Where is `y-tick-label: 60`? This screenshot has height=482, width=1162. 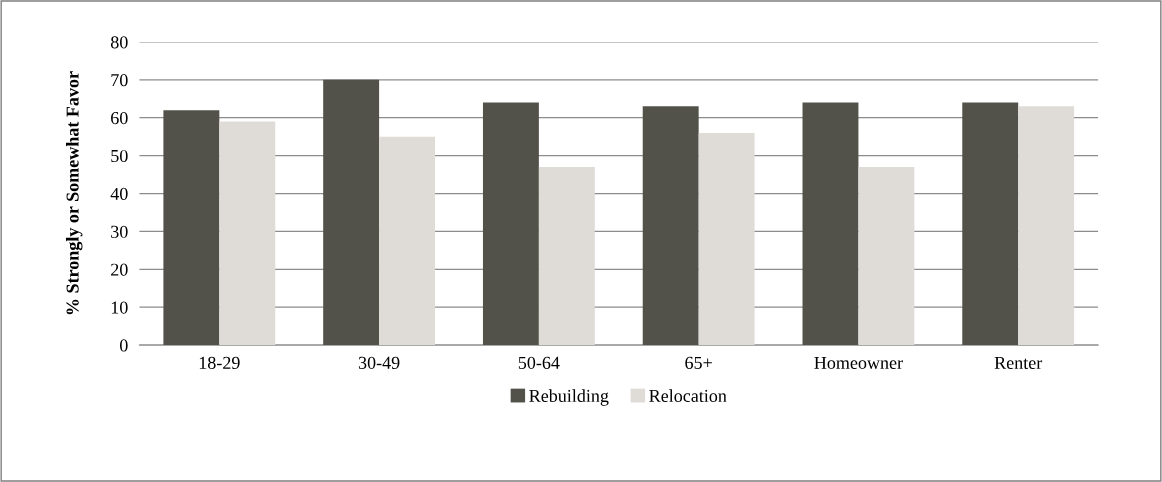
y-tick-label: 60 is located at coordinates (119, 118).